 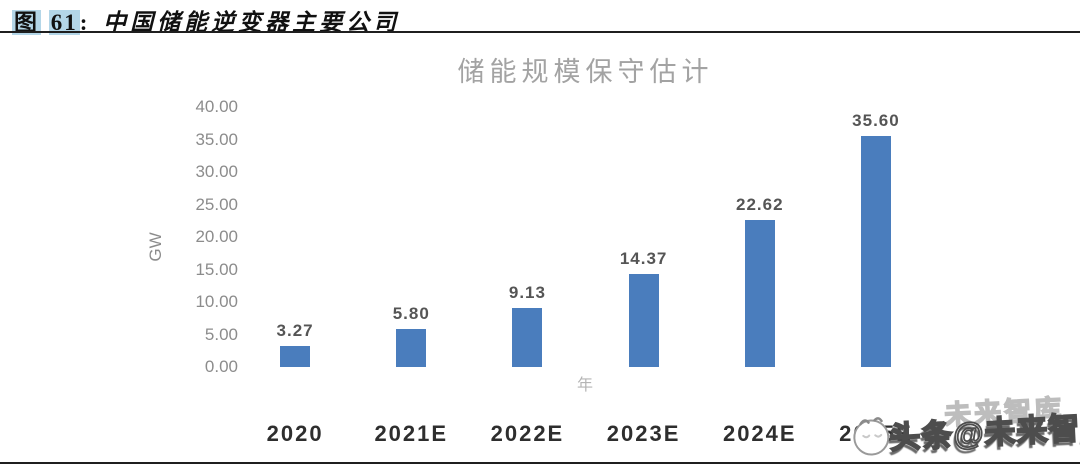 What do you see at coordinates (216, 106) in the screenshot?
I see `y-tick-label: 40.00` at bounding box center [216, 106].